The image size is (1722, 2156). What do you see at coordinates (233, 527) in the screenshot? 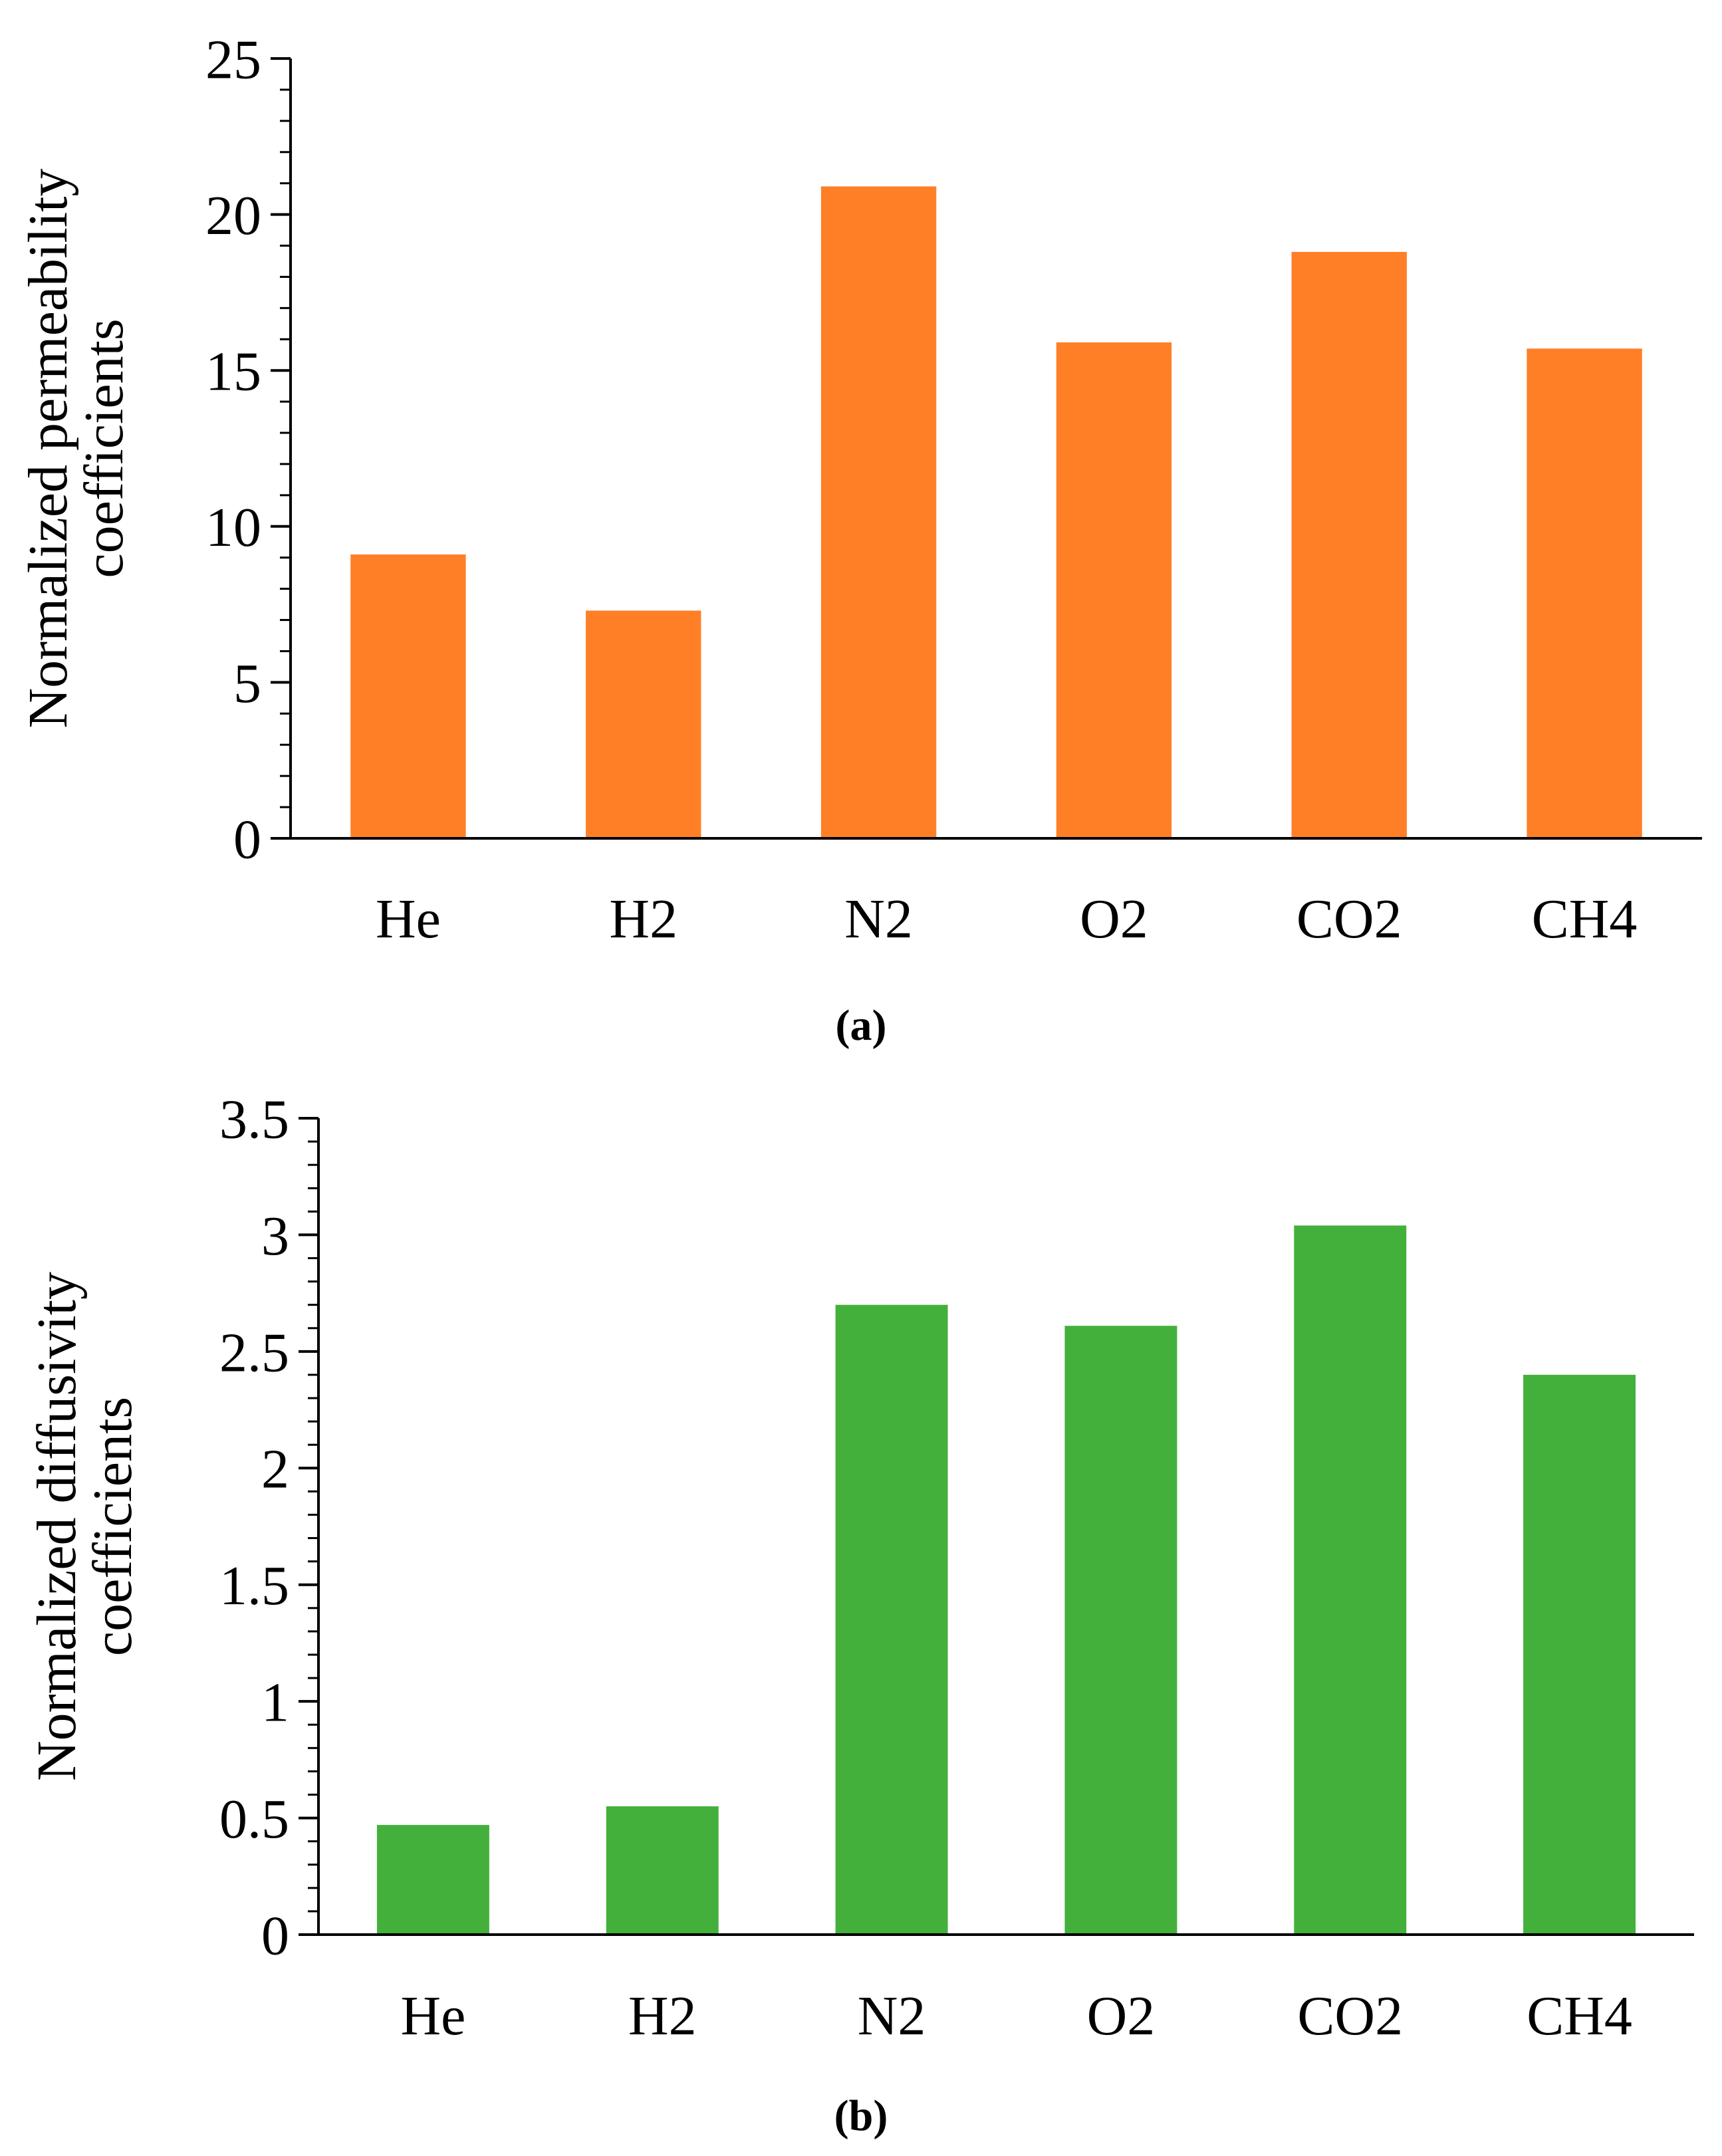
I see `y-tick-label: 10` at bounding box center [233, 527].